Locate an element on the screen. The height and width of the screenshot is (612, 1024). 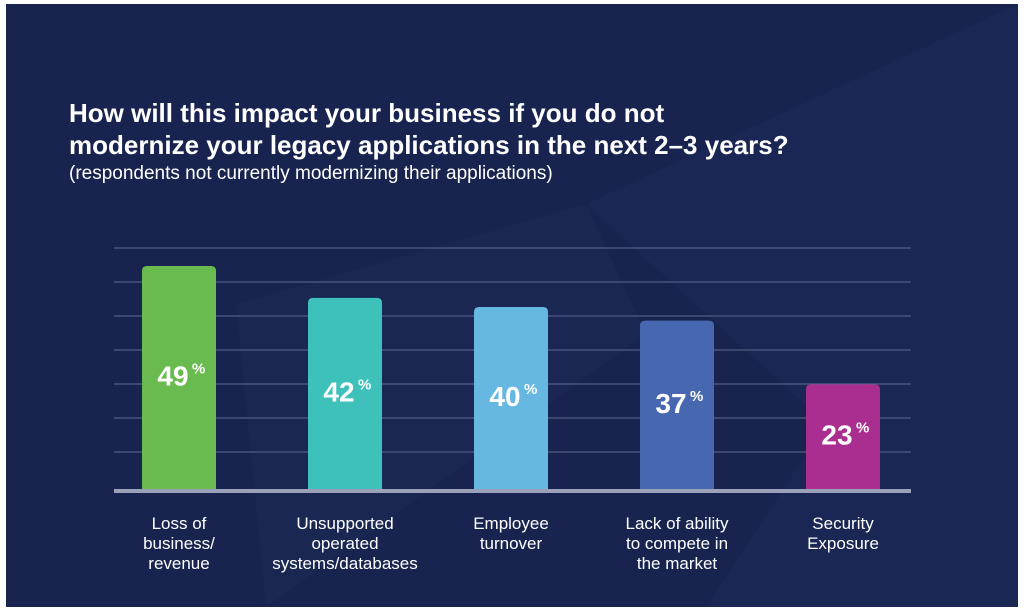
bar-value-label: 49 is located at coordinates (172, 376).